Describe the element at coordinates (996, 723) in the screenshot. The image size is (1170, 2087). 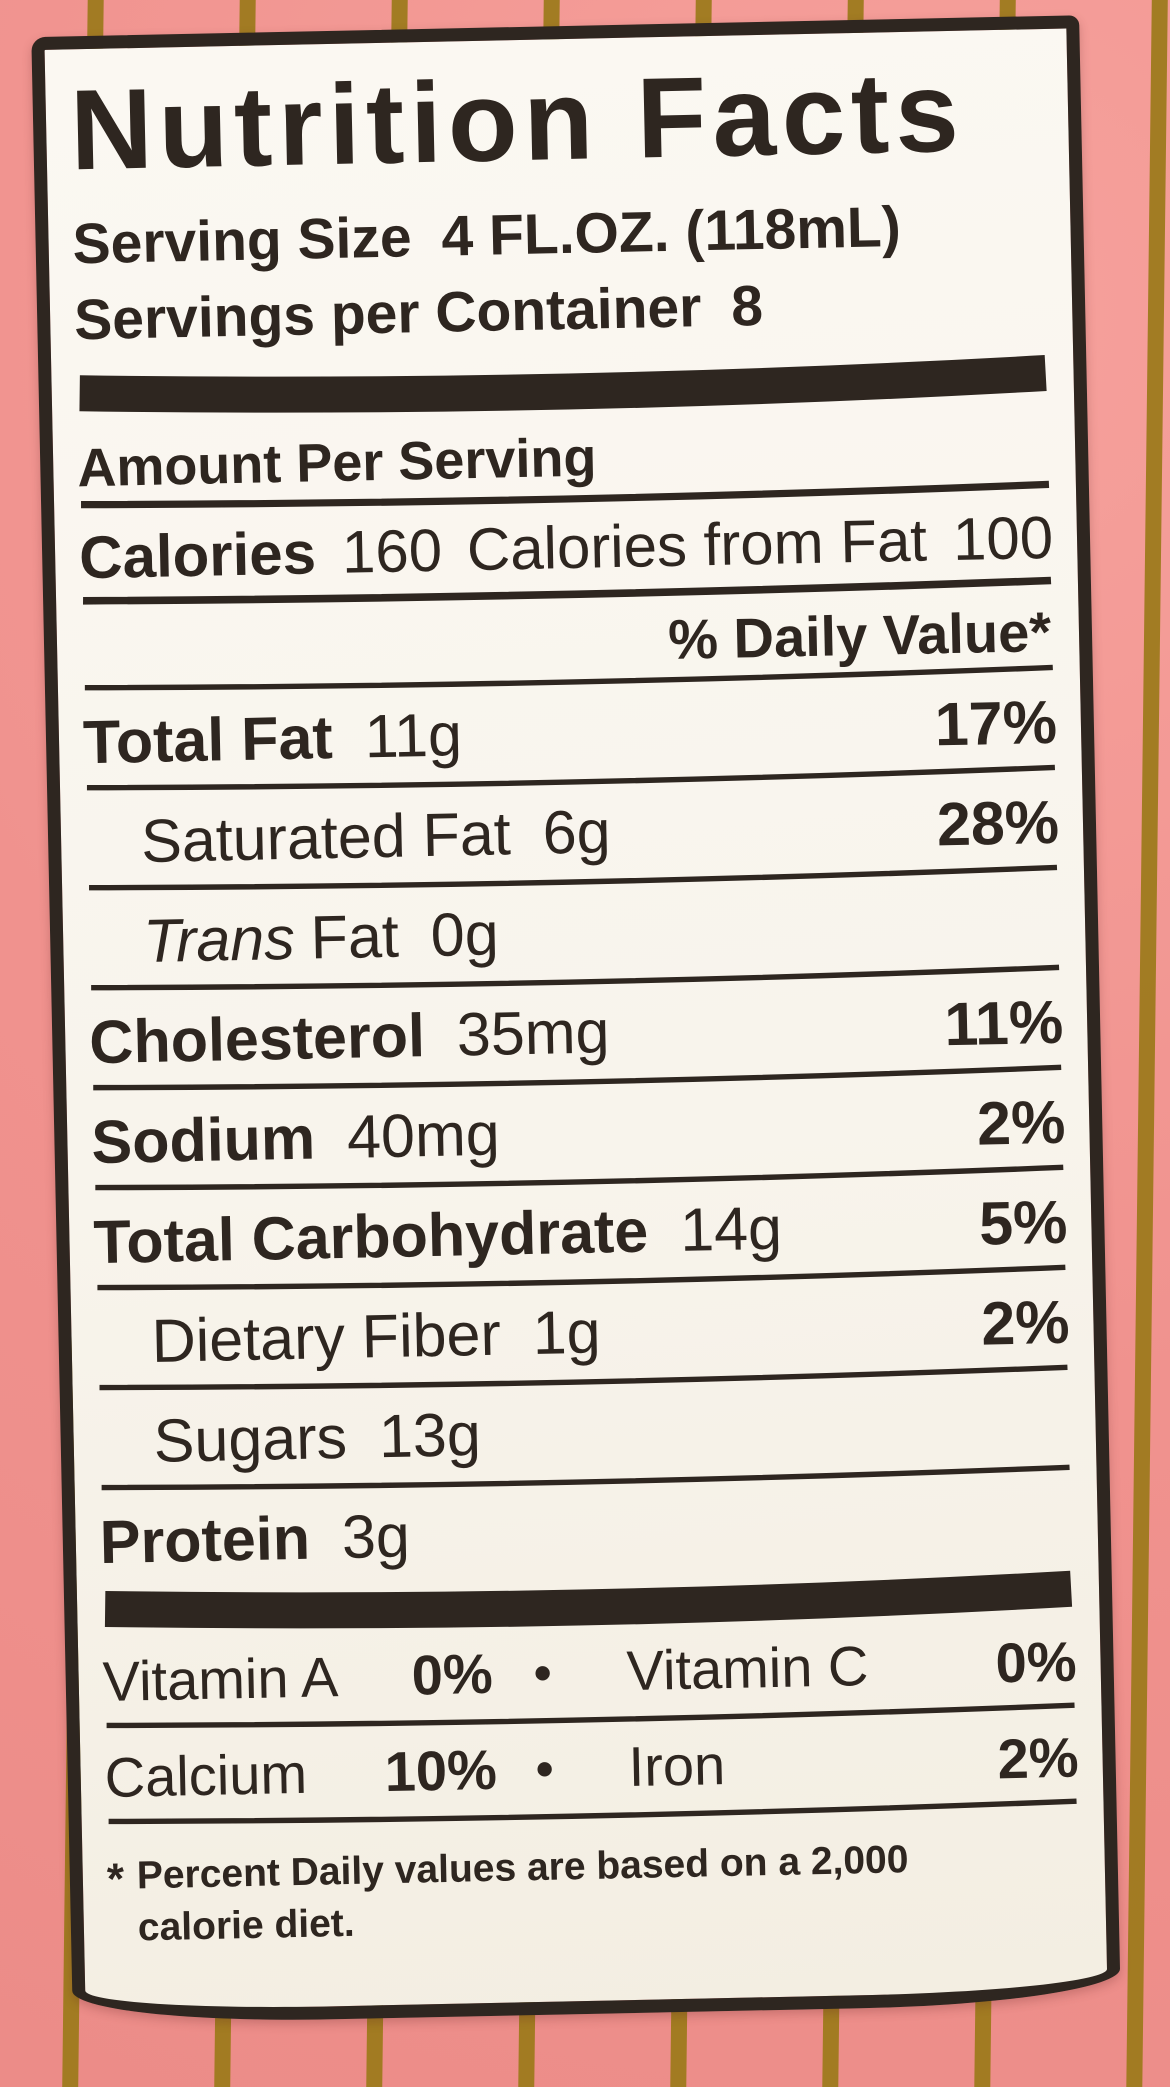
I see `nutrient-daily-value: 17%` at that location.